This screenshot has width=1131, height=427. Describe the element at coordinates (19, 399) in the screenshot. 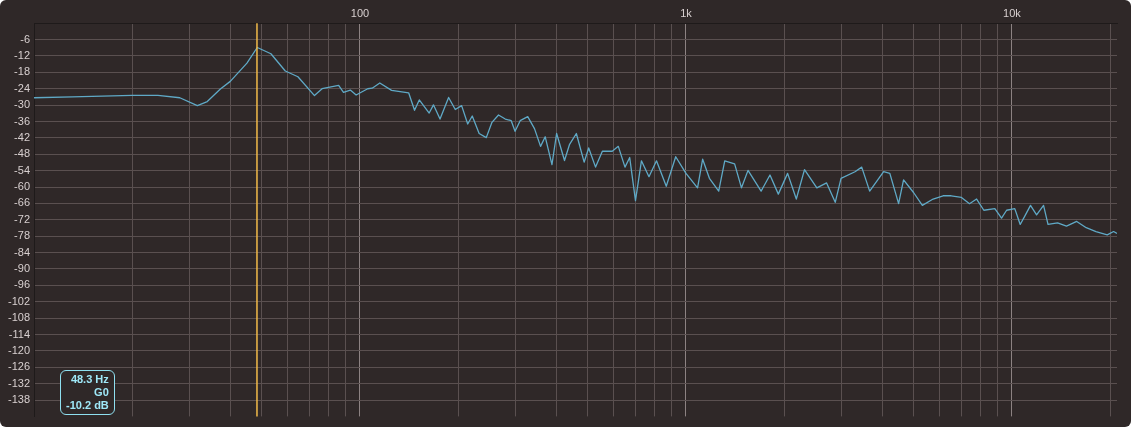

I see `y-tick-label: -138` at that location.